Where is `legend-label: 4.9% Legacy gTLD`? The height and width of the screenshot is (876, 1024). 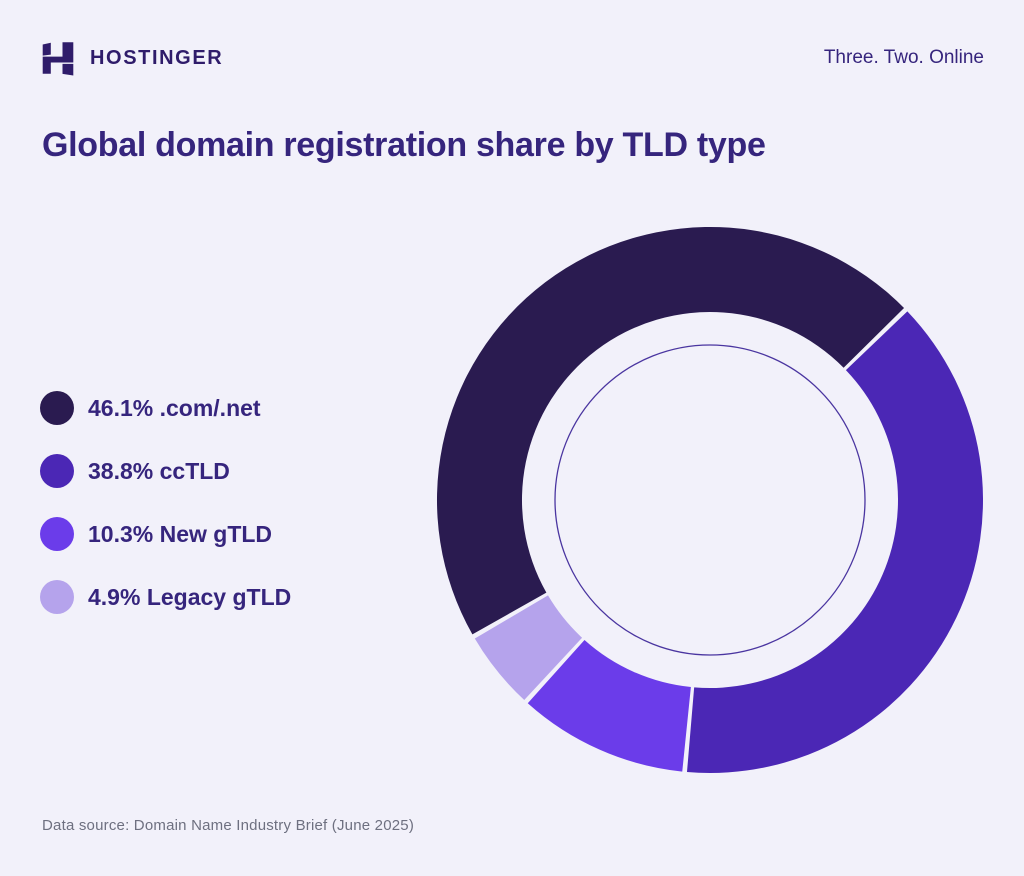
legend-label: 4.9% Legacy gTLD is located at coordinates (190, 596).